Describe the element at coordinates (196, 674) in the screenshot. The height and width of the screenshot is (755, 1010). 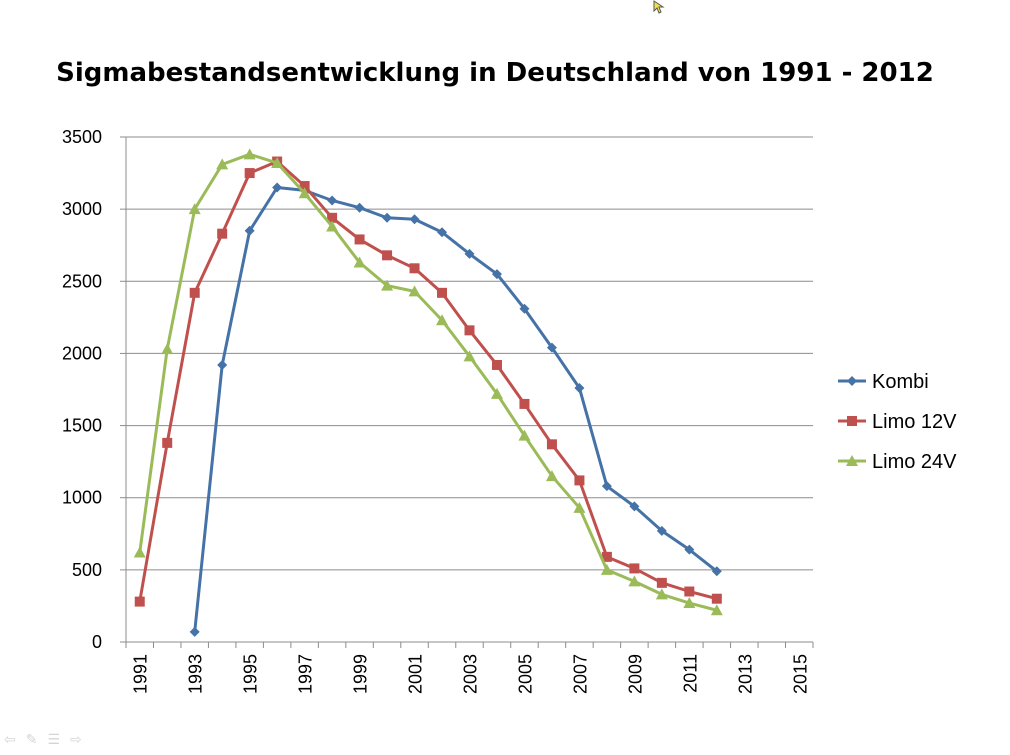
I see `x-tick-label: 1993` at that location.